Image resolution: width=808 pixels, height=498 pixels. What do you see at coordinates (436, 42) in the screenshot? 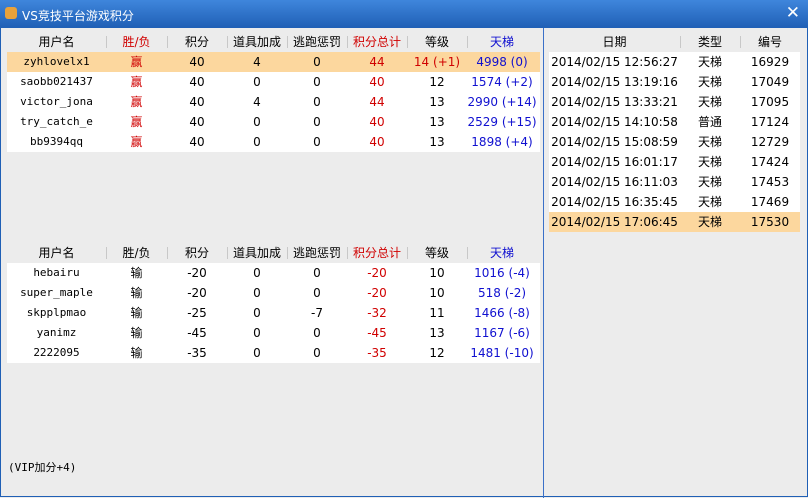
I see `column-header: 等级` at bounding box center [436, 42].